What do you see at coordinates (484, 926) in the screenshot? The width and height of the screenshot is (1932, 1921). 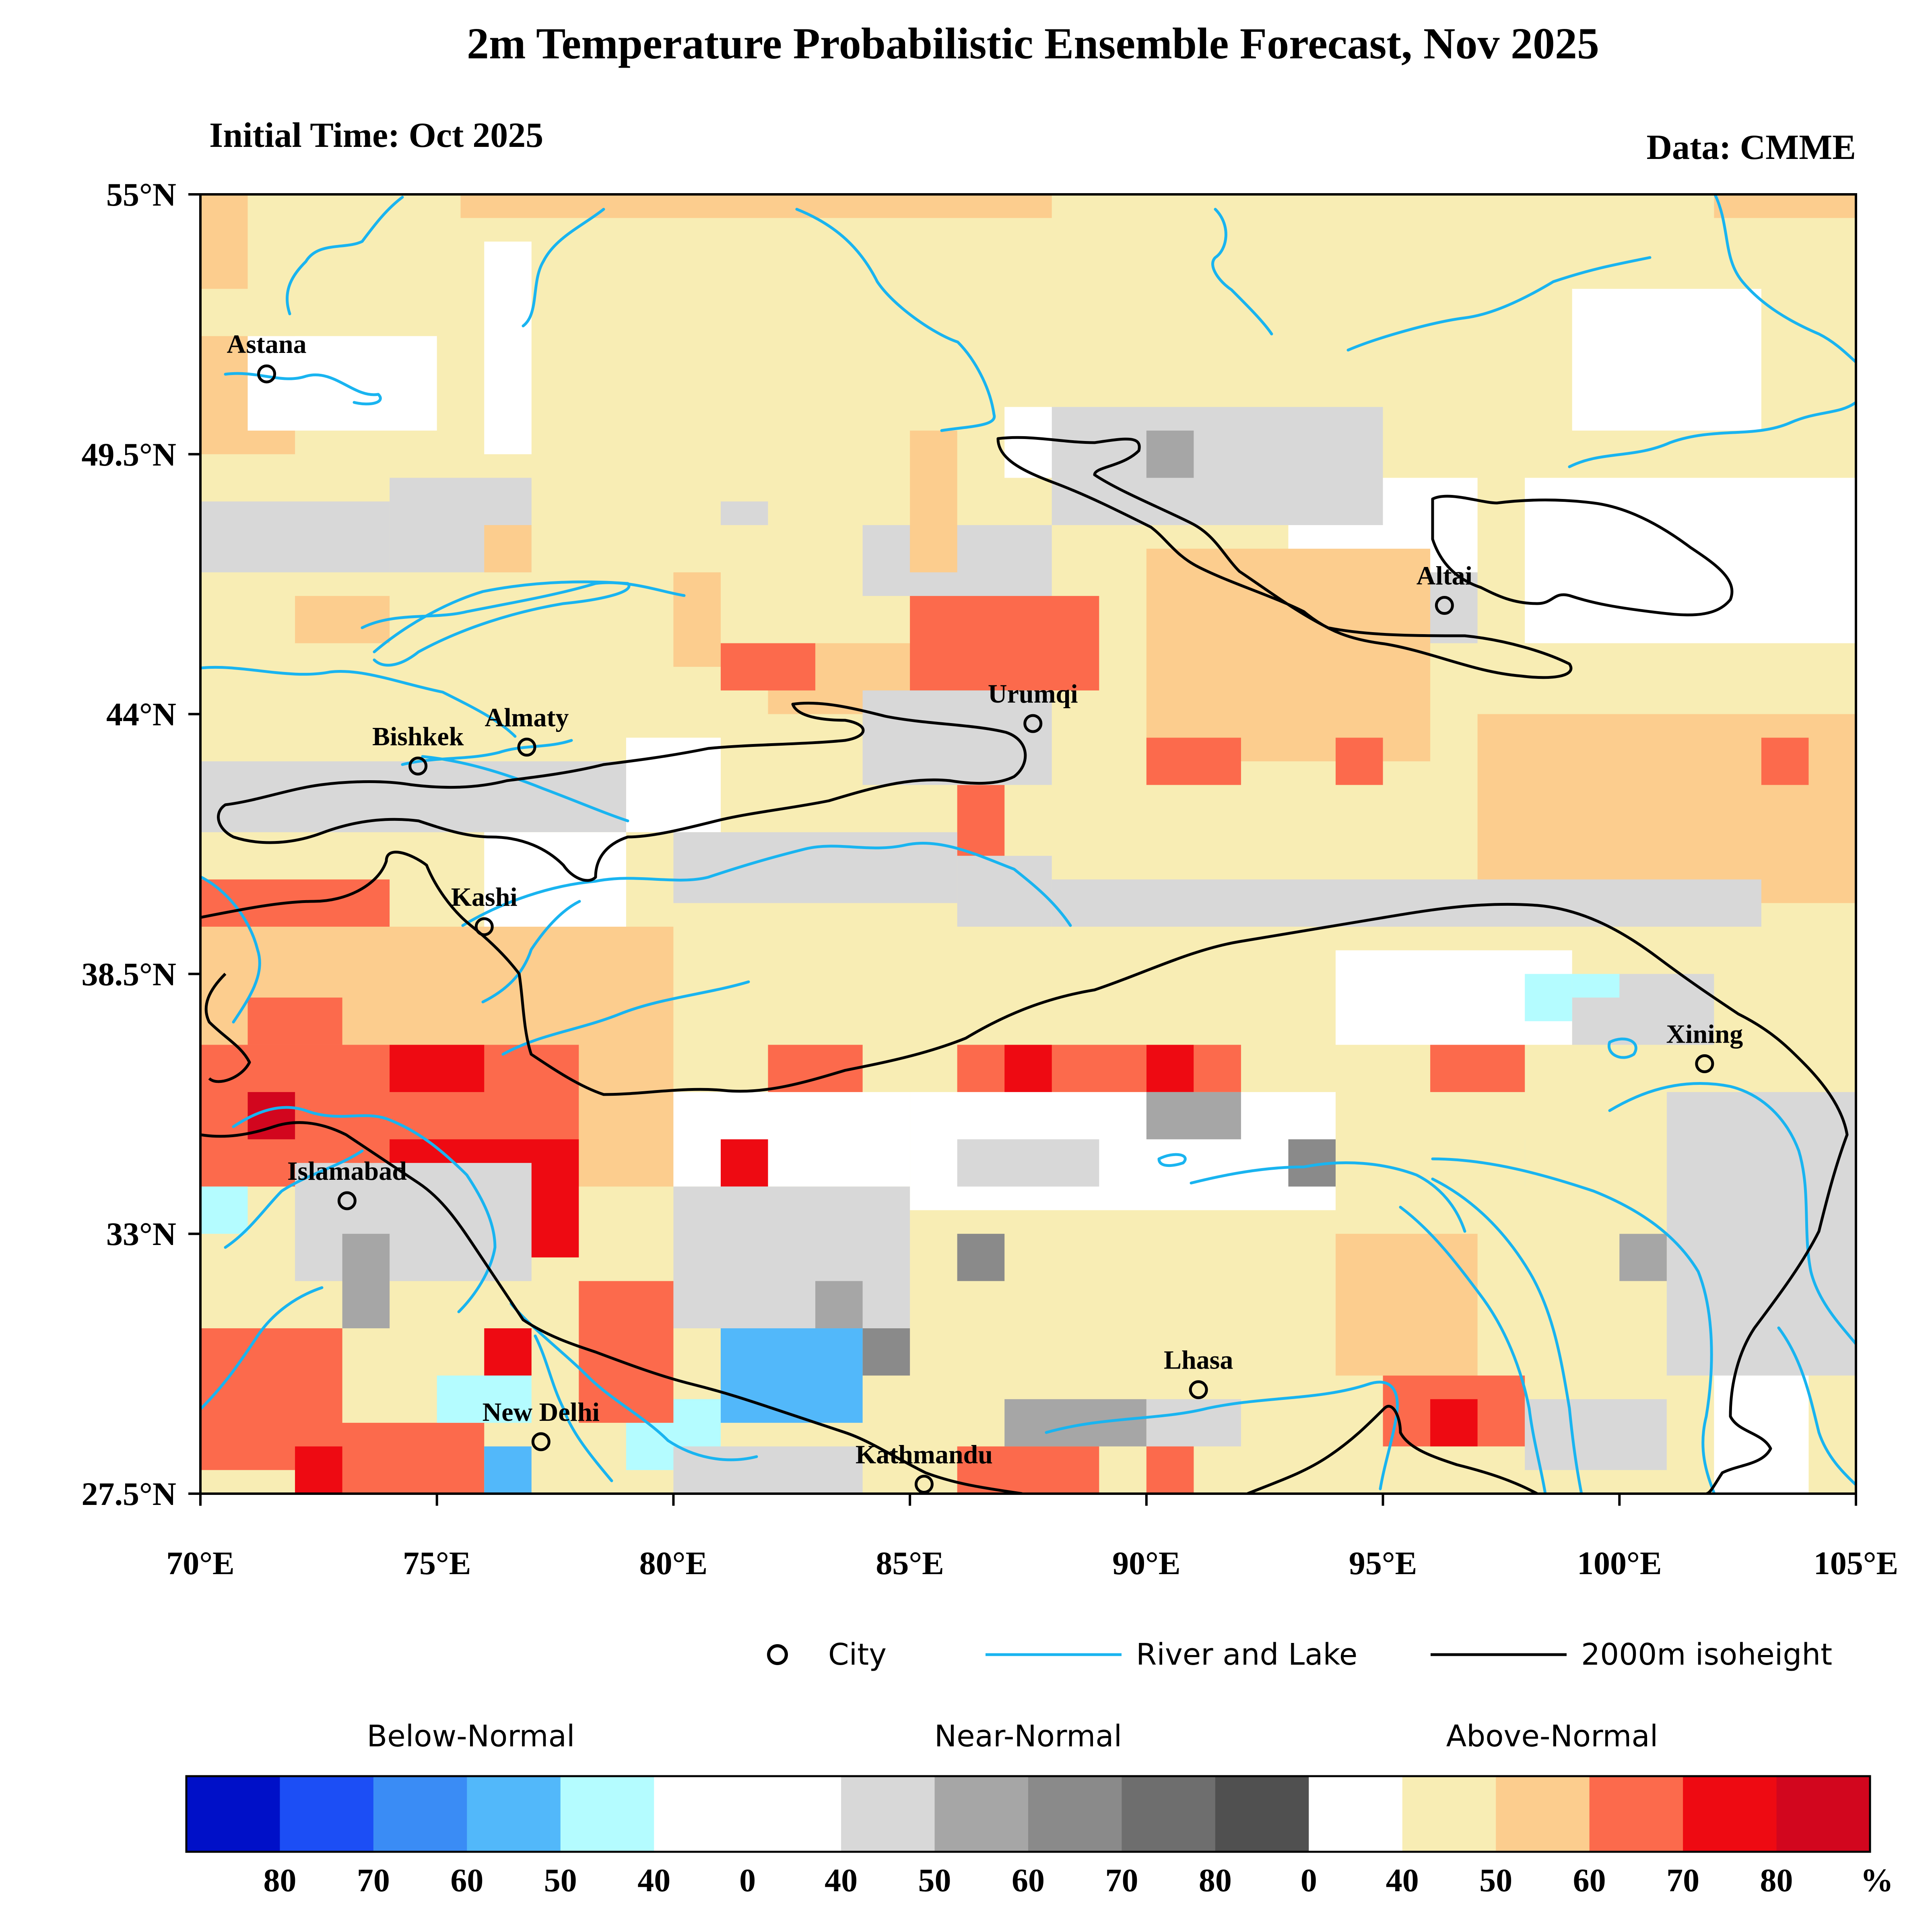 I see `city-marker-kashi` at bounding box center [484, 926].